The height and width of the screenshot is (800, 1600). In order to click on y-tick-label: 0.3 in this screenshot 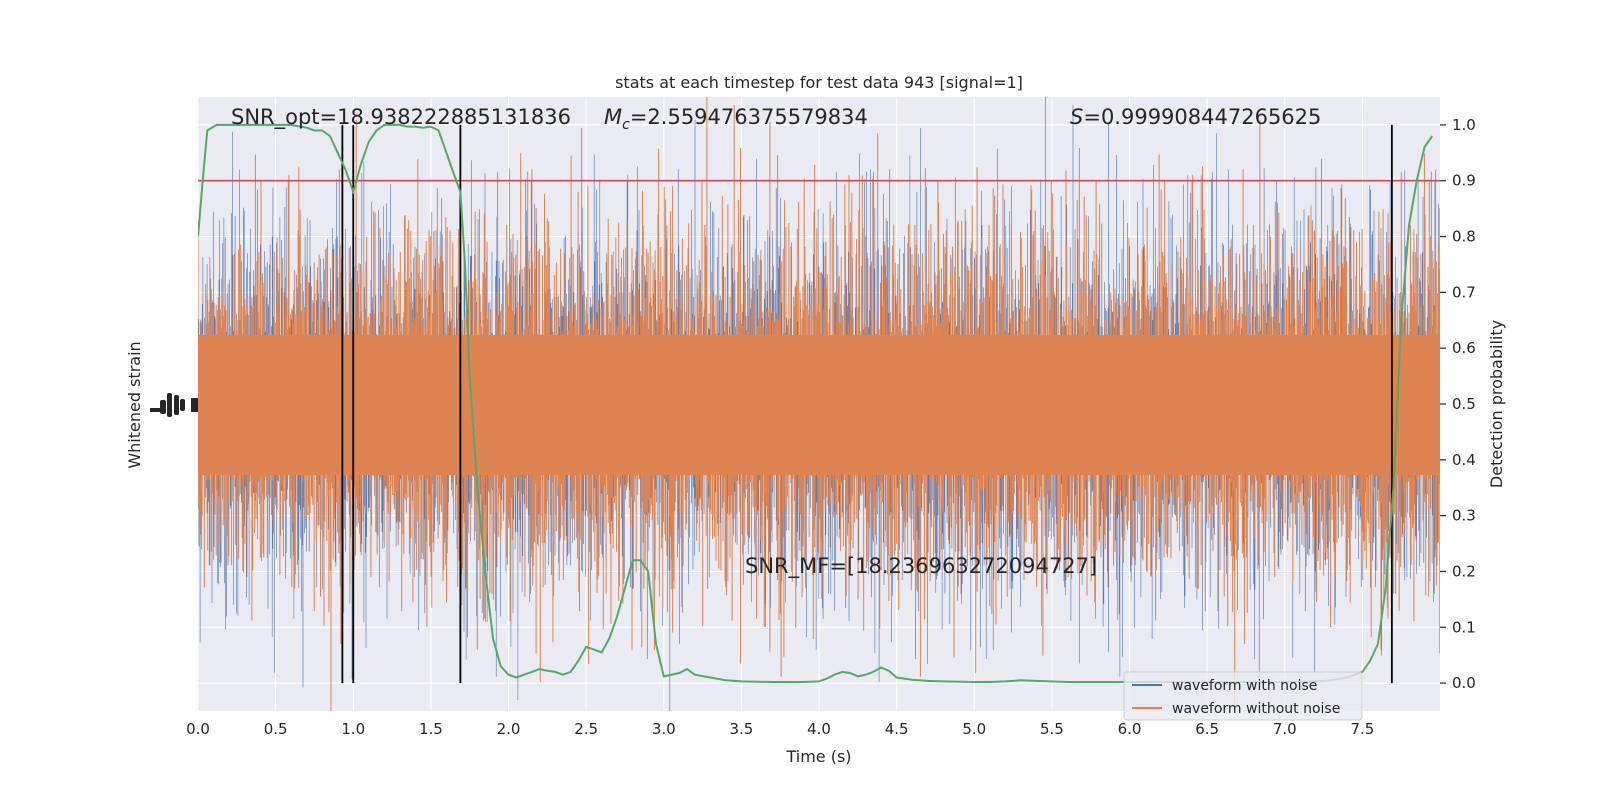, I will do `click(1464, 516)`.